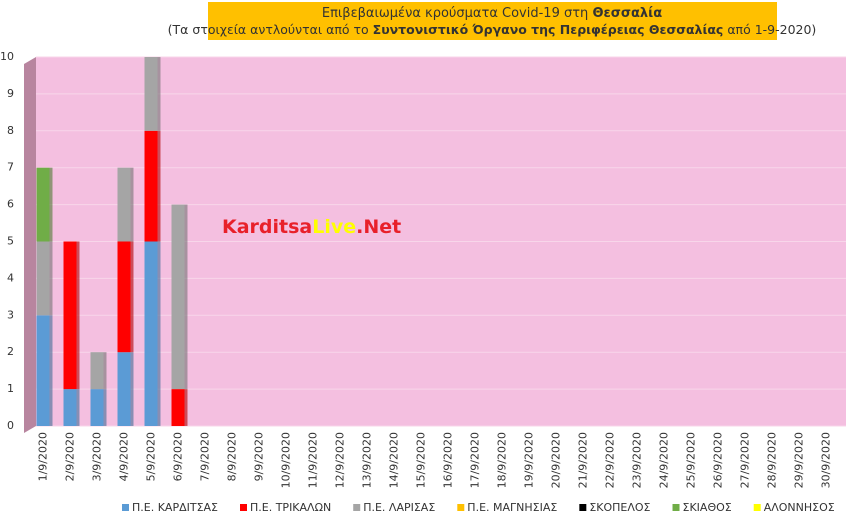 This screenshot has height=530, width=851. Describe the element at coordinates (286, 460) in the screenshot. I see `x-tick-label: 10/9/2020` at that location.